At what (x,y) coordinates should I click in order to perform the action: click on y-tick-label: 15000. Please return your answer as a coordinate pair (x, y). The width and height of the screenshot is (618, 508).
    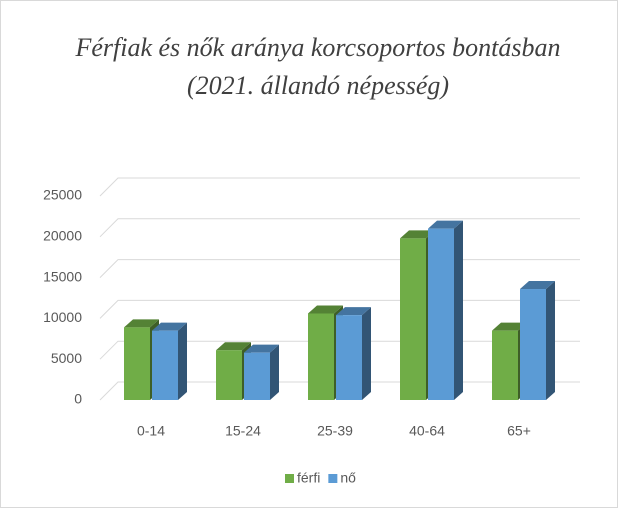
    Looking at the image, I should click on (62, 276).